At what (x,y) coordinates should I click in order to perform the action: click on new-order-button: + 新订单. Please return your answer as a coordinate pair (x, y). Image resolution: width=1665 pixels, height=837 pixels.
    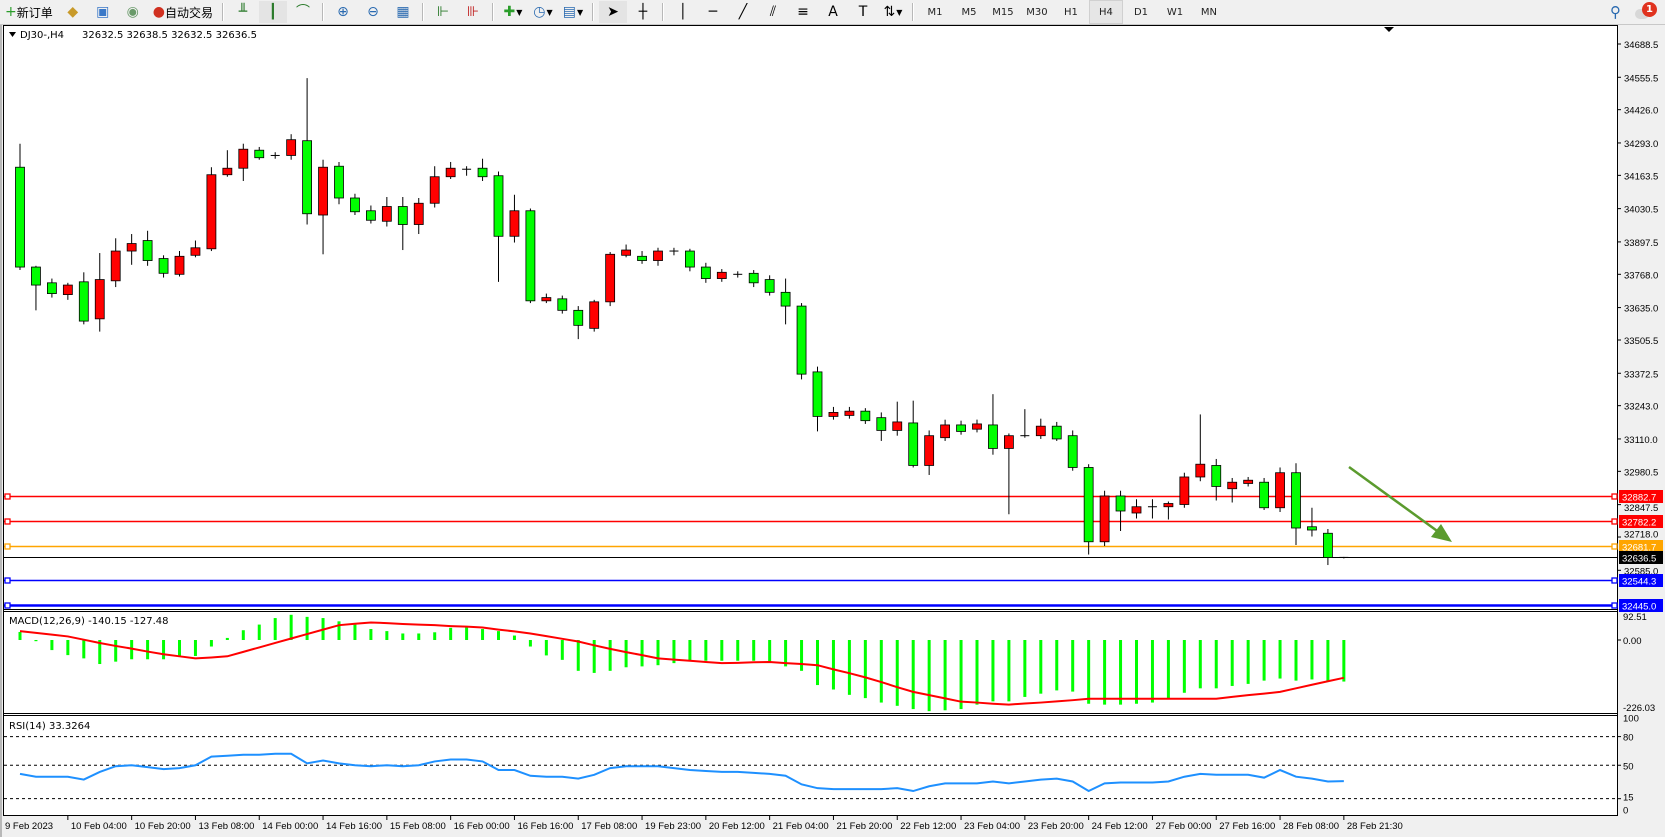
    Looking at the image, I should click on (29, 12).